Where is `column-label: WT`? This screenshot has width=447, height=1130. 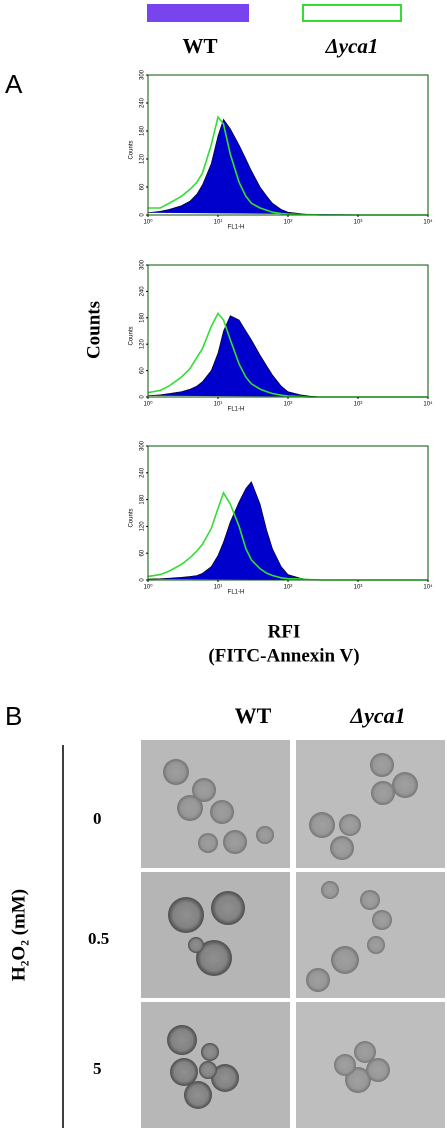
column-label: WT is located at coordinates (253, 715).